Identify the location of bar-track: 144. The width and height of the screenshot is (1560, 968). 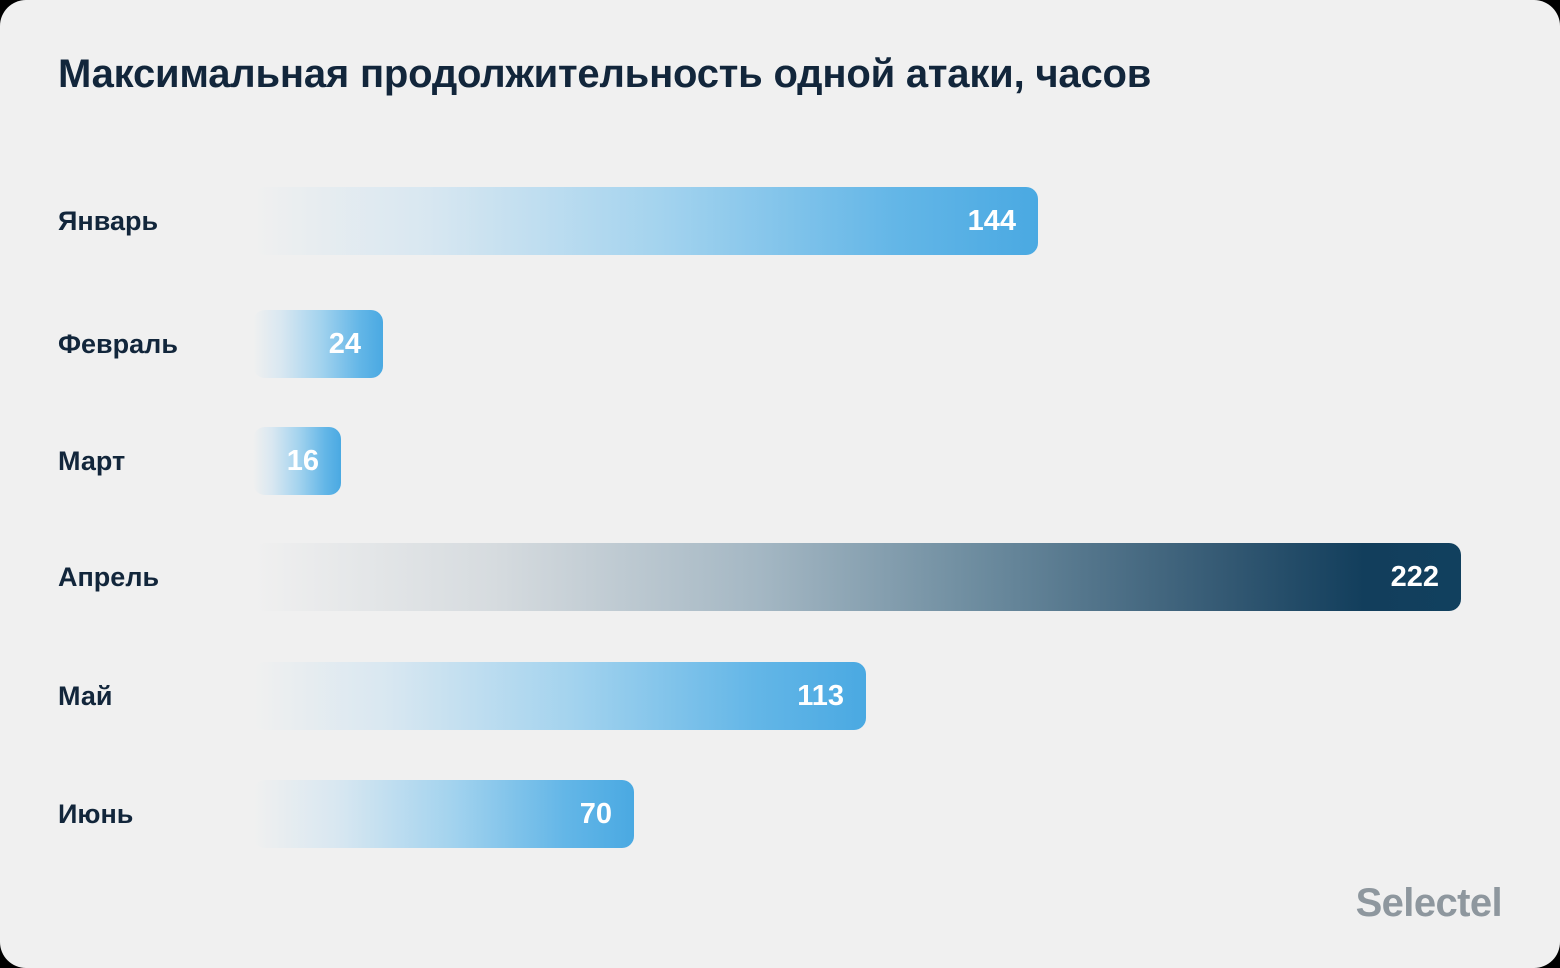
(645, 221).